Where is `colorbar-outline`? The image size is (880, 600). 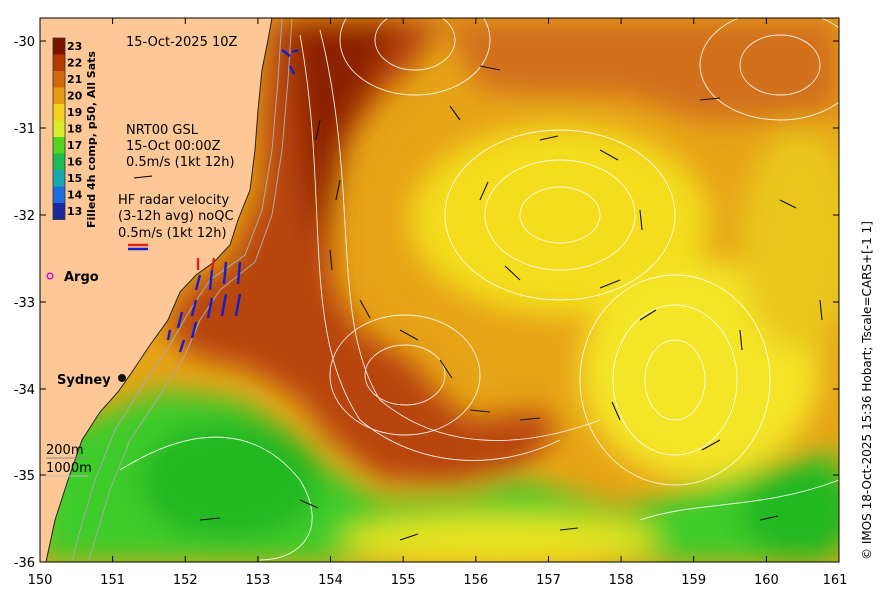 colorbar-outline is located at coordinates (59, 128).